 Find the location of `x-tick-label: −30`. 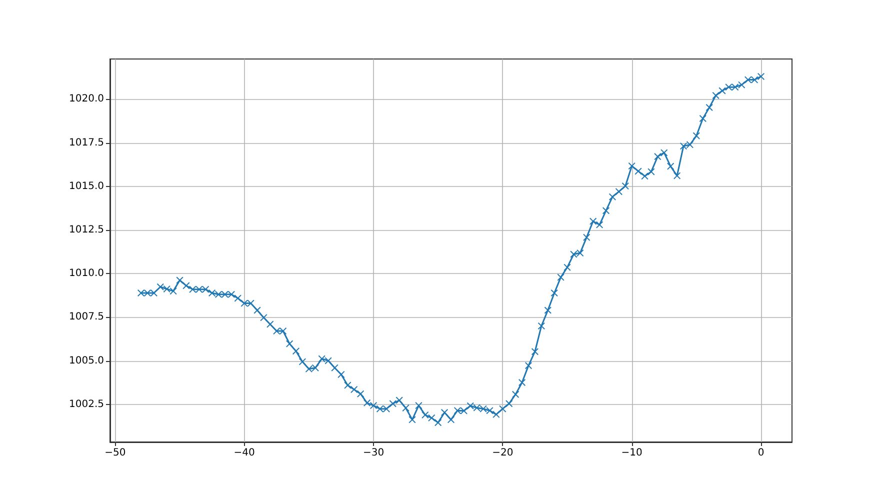

x-tick-label: −30 is located at coordinates (373, 453).